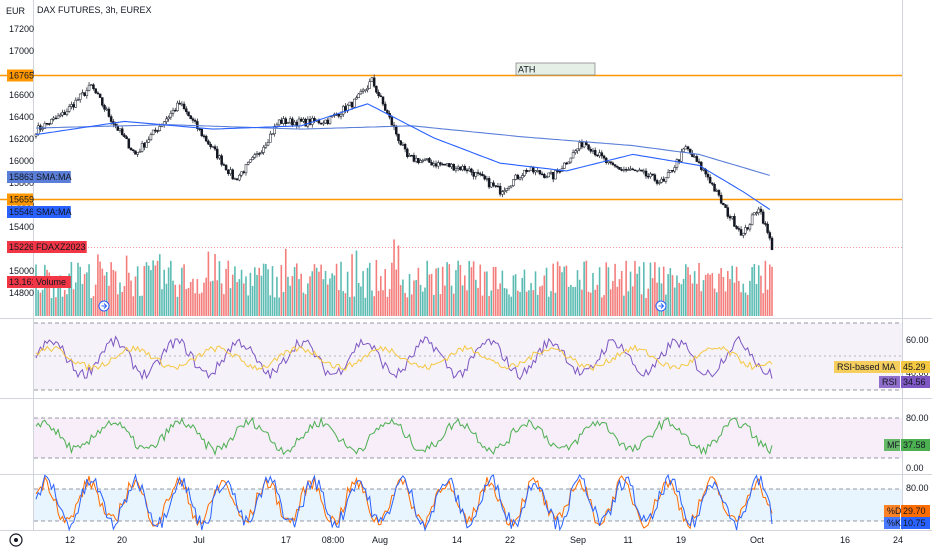 The width and height of the screenshot is (932, 550). What do you see at coordinates (468, 505) in the screenshot?
I see `stoch-band` at bounding box center [468, 505].